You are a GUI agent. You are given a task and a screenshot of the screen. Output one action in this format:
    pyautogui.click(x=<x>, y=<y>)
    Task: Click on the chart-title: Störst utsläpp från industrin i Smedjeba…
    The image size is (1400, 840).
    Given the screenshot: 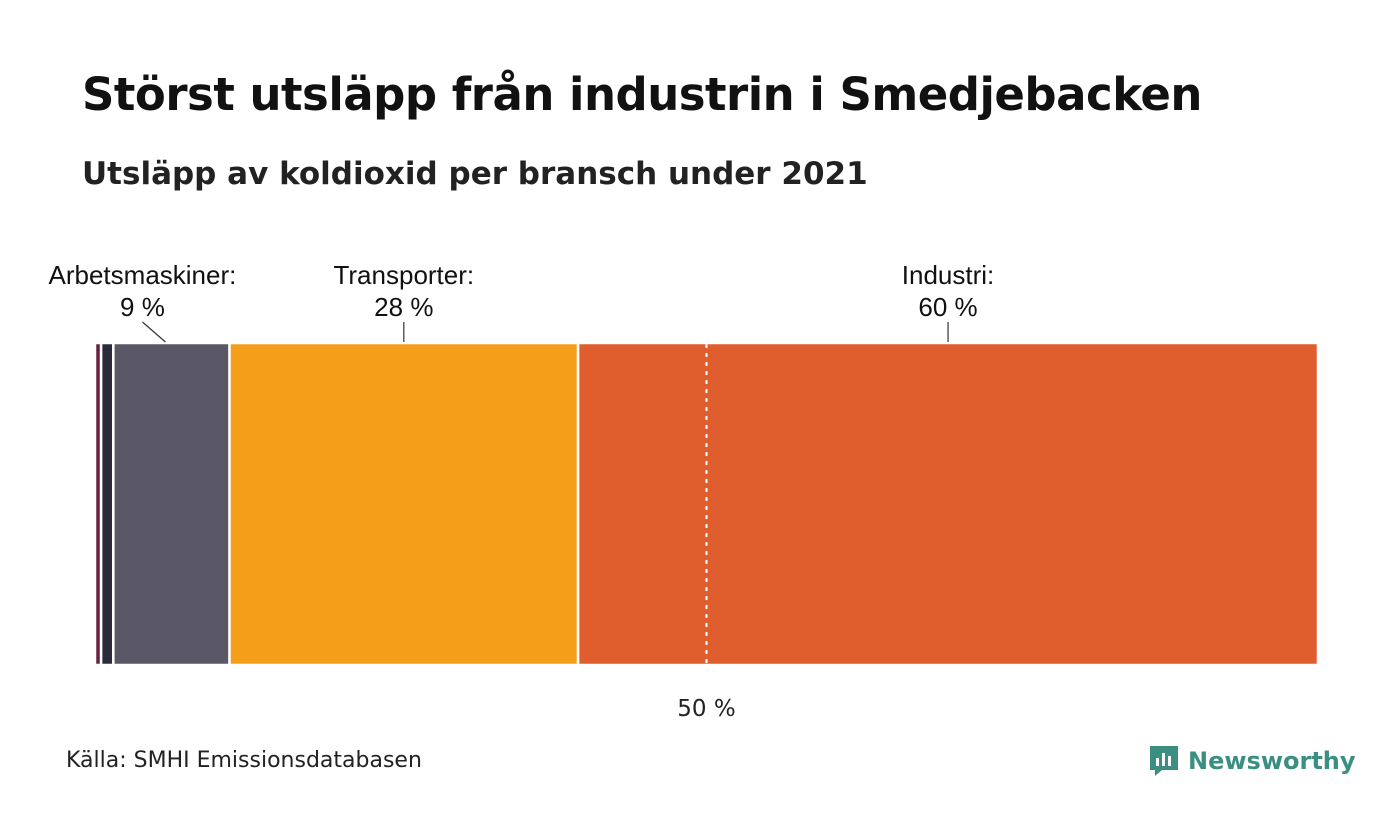 What is the action you would take?
    pyautogui.click(x=642, y=94)
    